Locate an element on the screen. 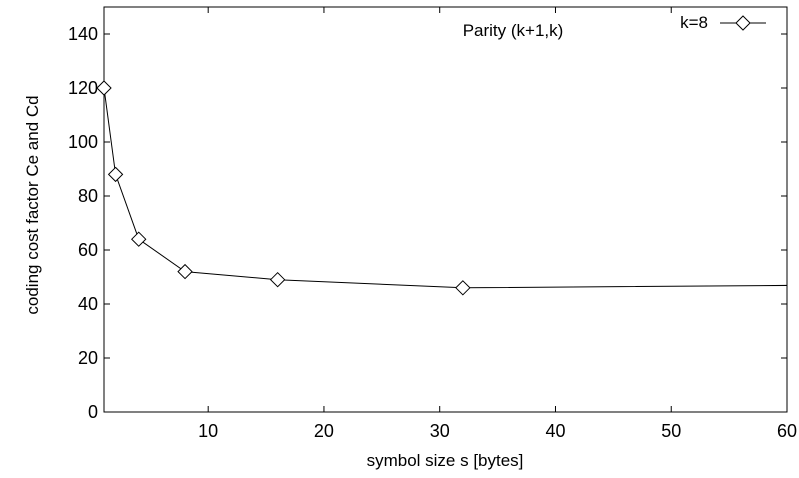 The height and width of the screenshot is (478, 799). y-tick-label: 140 is located at coordinates (83, 34).